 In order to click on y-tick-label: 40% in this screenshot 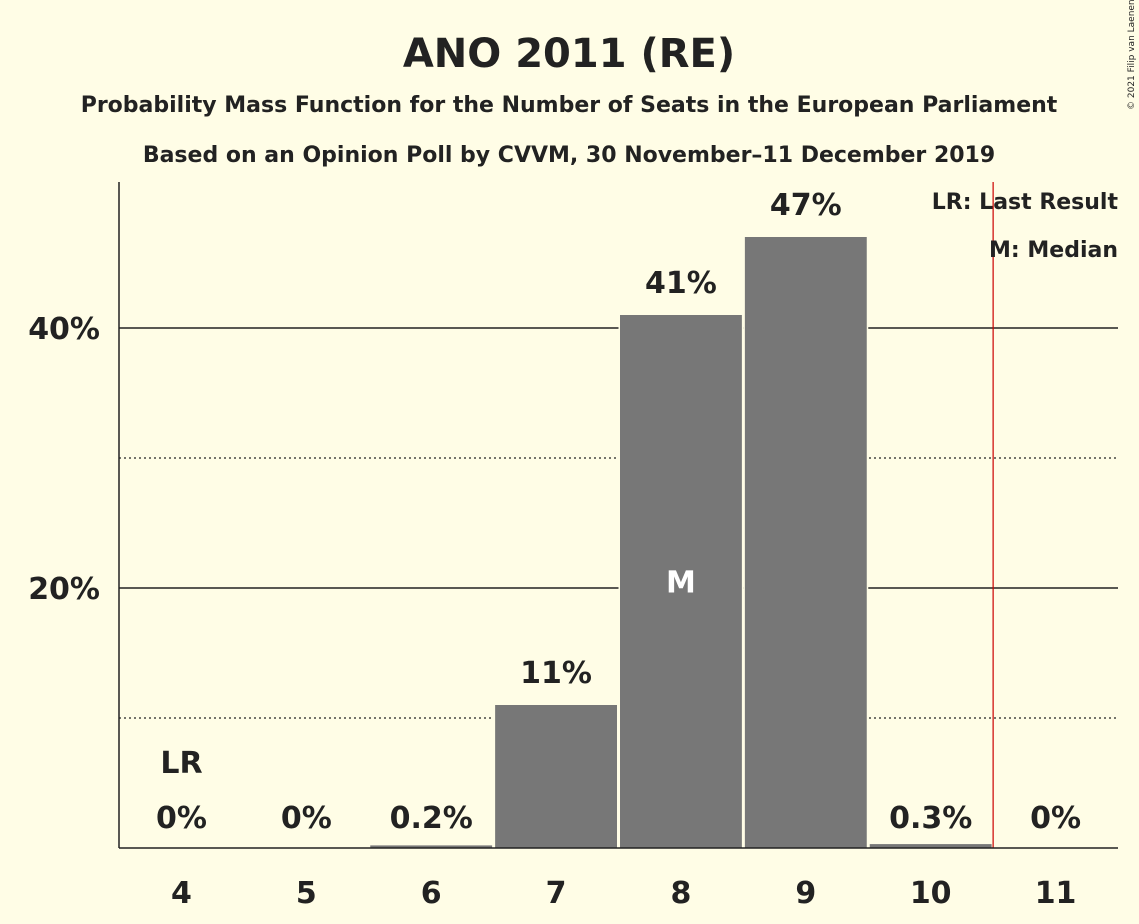, I will do `click(64, 329)`.